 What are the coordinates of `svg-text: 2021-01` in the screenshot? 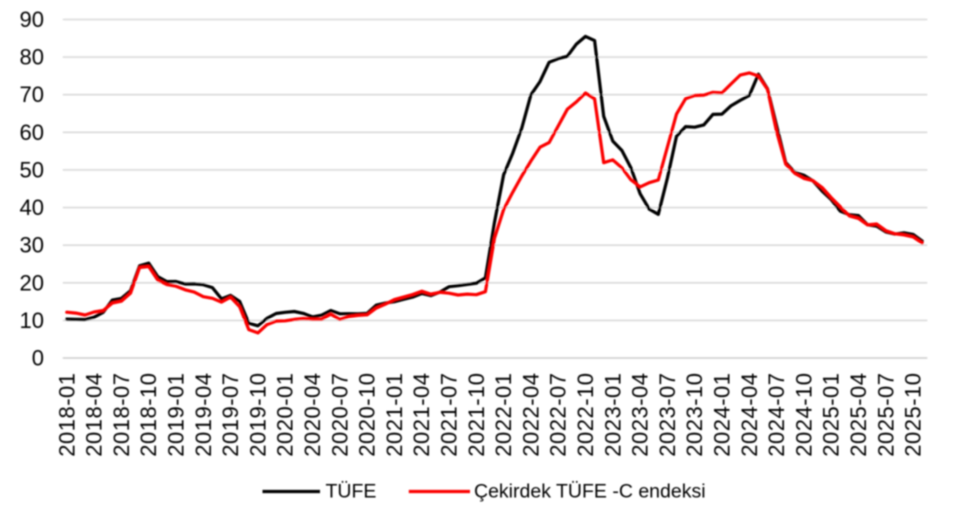 It's located at (394, 415).